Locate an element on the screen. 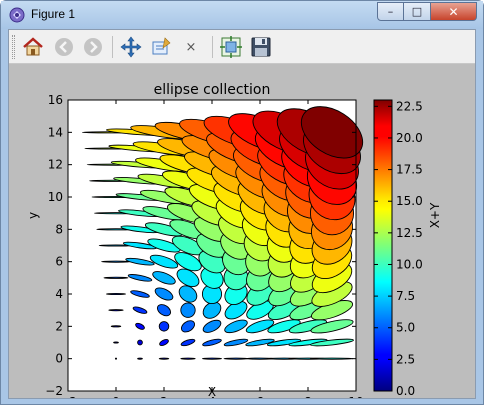  window-title: Figure 1 is located at coordinates (53, 14).